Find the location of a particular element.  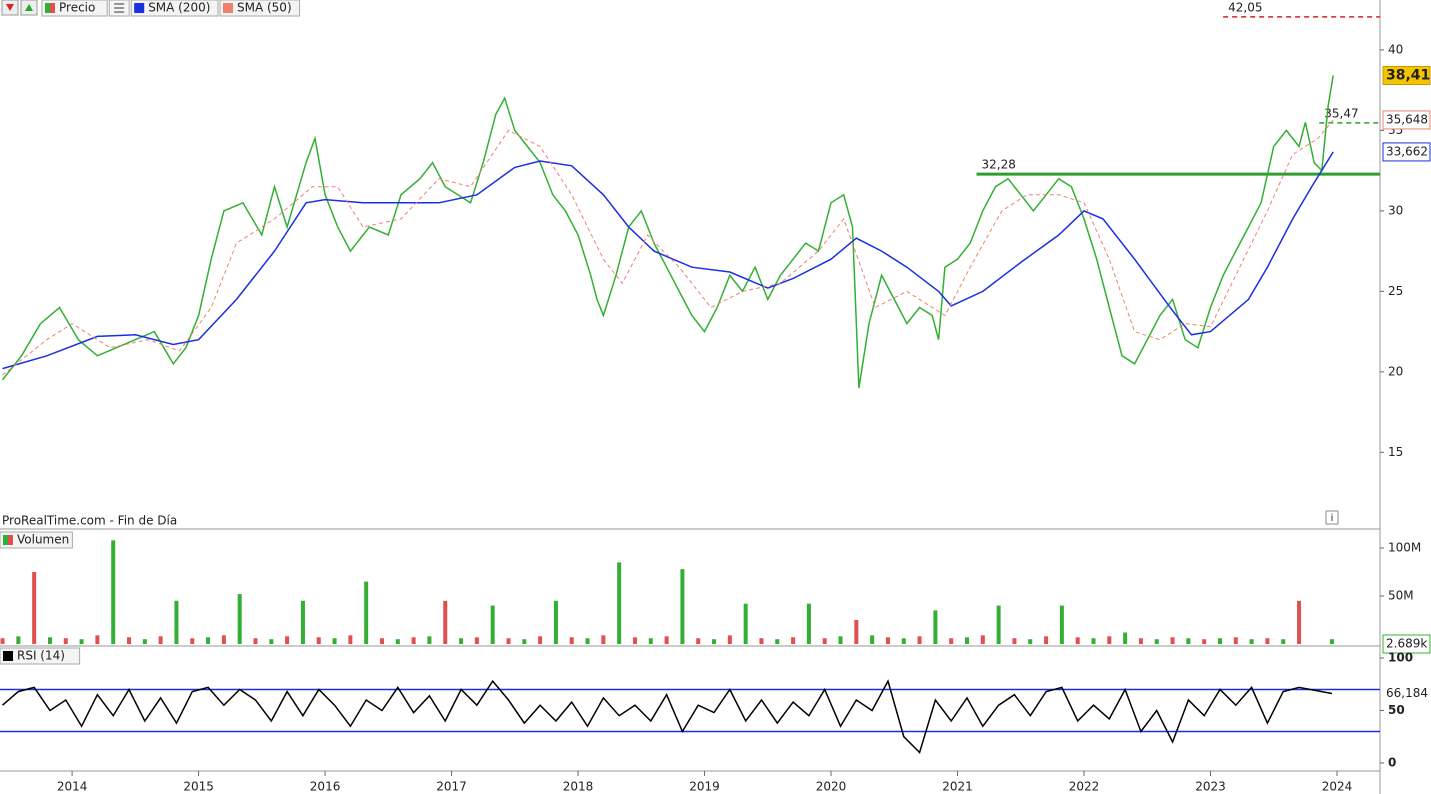

legend-label: RSI (14) is located at coordinates (41, 656).